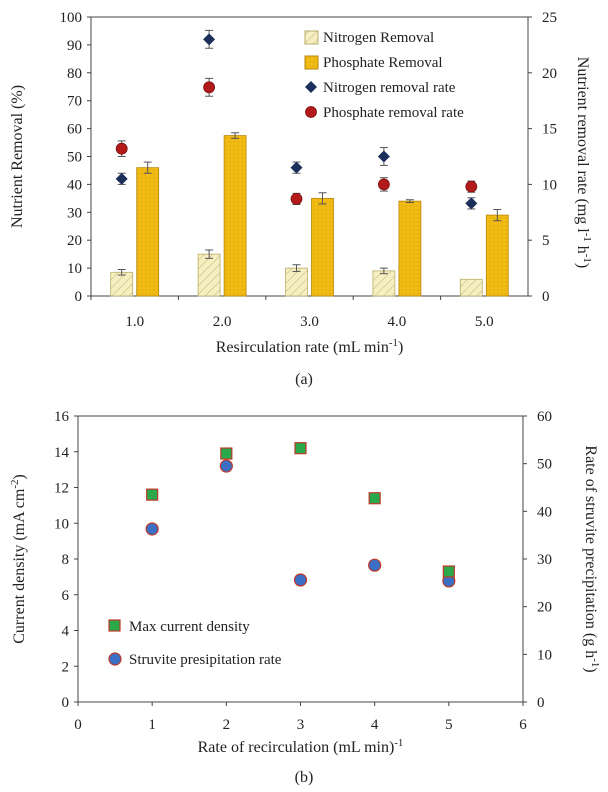  Describe the element at coordinates (296, 747) in the screenshot. I see `panel-b-x-axis-label-part-0: Rate of recirculation (mL min)` at that location.